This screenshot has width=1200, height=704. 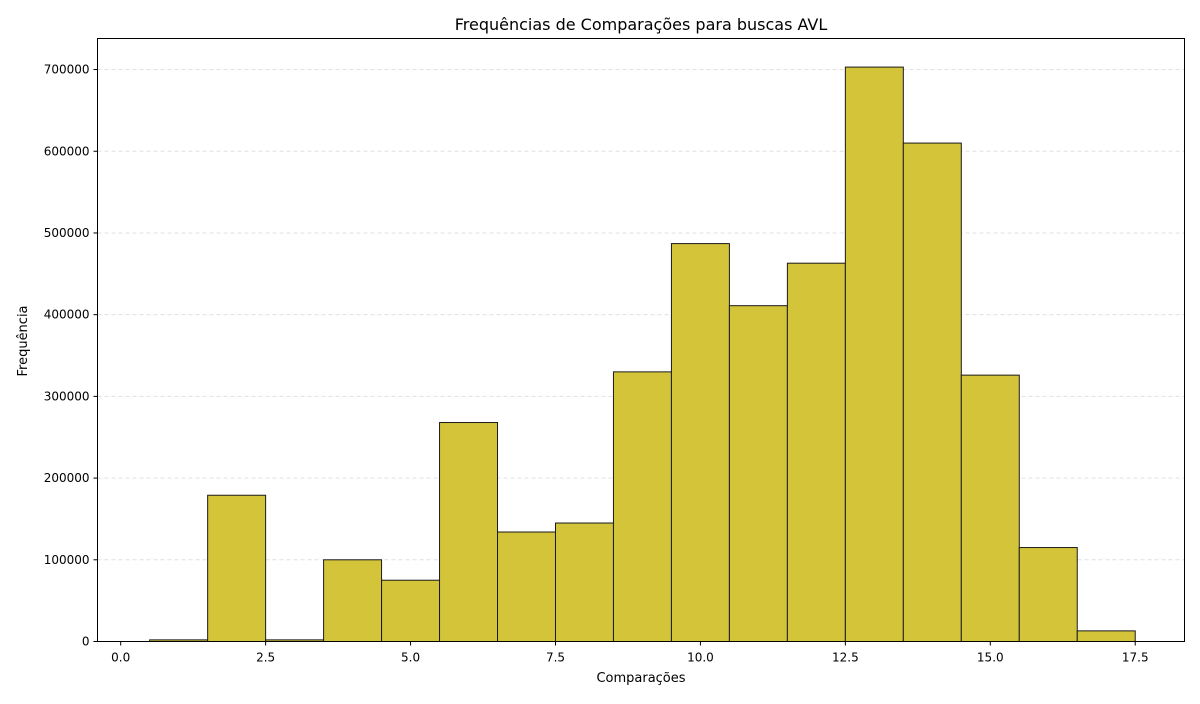 What do you see at coordinates (640, 678) in the screenshot?
I see `x-axis-label: Comparações` at bounding box center [640, 678].